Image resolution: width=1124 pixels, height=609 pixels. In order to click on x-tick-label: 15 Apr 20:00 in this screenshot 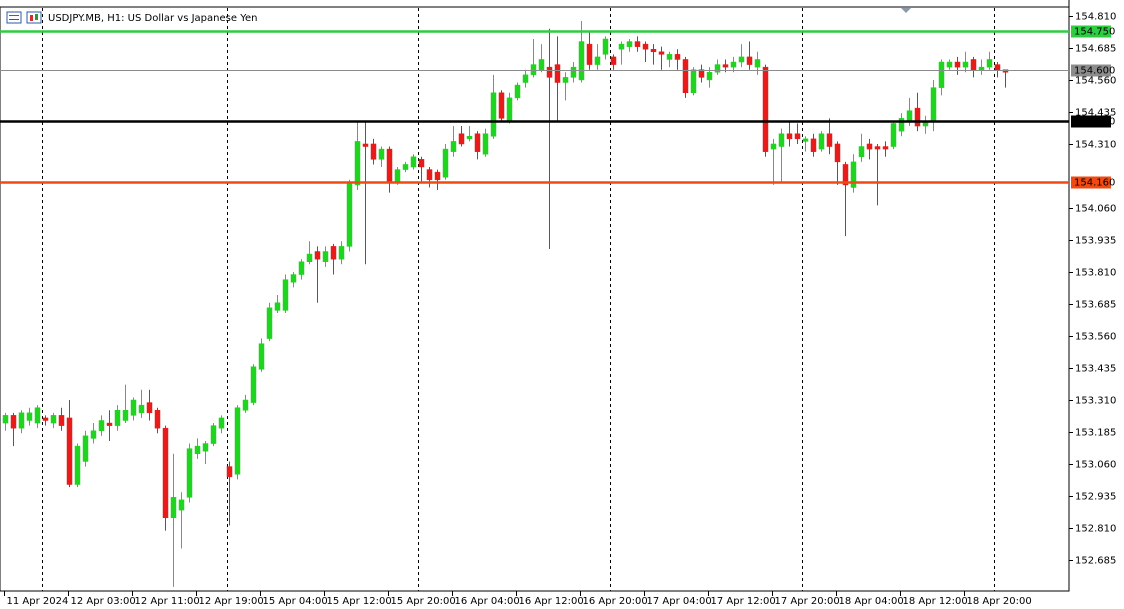, I will do `click(423, 601)`.